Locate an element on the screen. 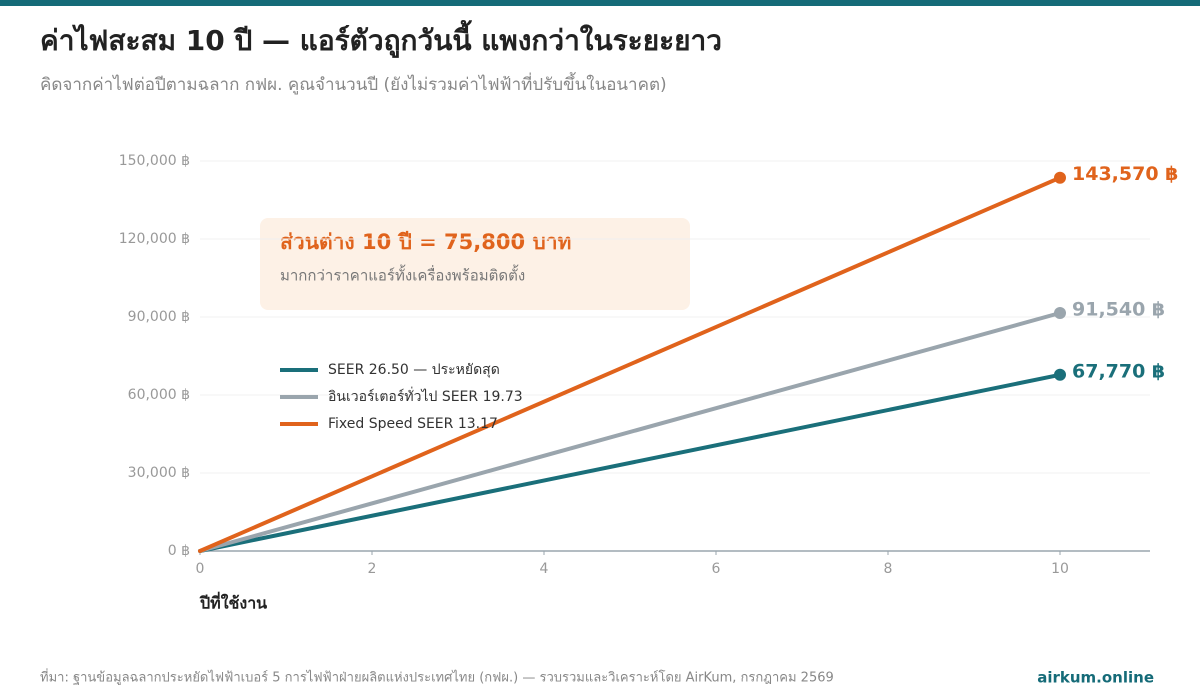 Image resolution: width=1200 pixels, height=700 pixels. legend-label: SEER 26.50 — ประหยัดสุด is located at coordinates (414, 370).